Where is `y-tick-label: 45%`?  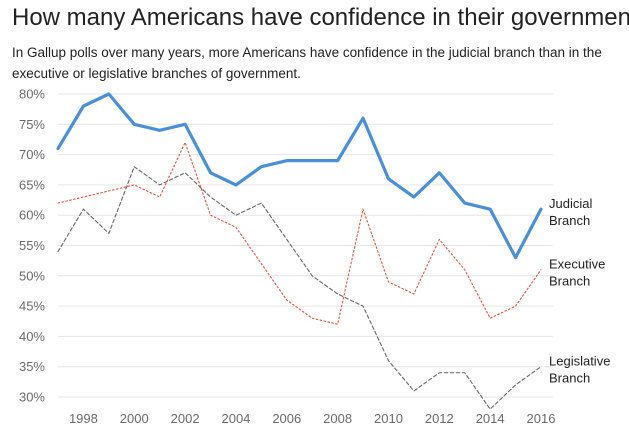 y-tick-label: 45% is located at coordinates (32, 306).